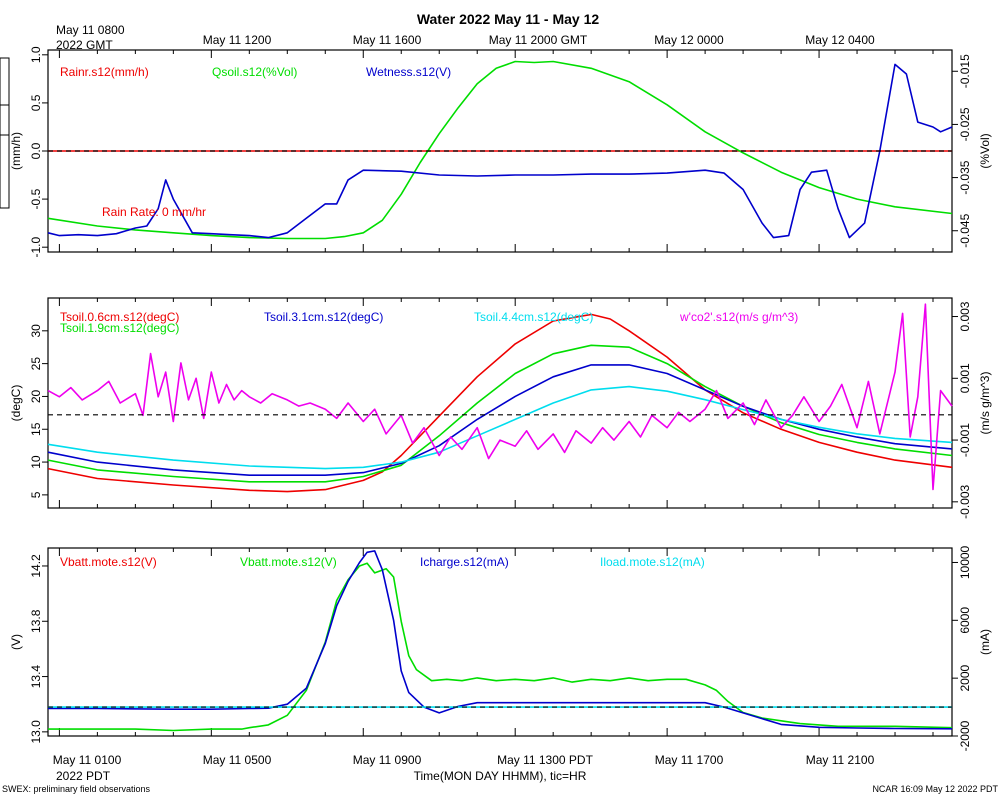 The width and height of the screenshot is (1000, 800). I want to click on legend-label: Tsoil.0.6cm.s12(degC), so click(119, 317).